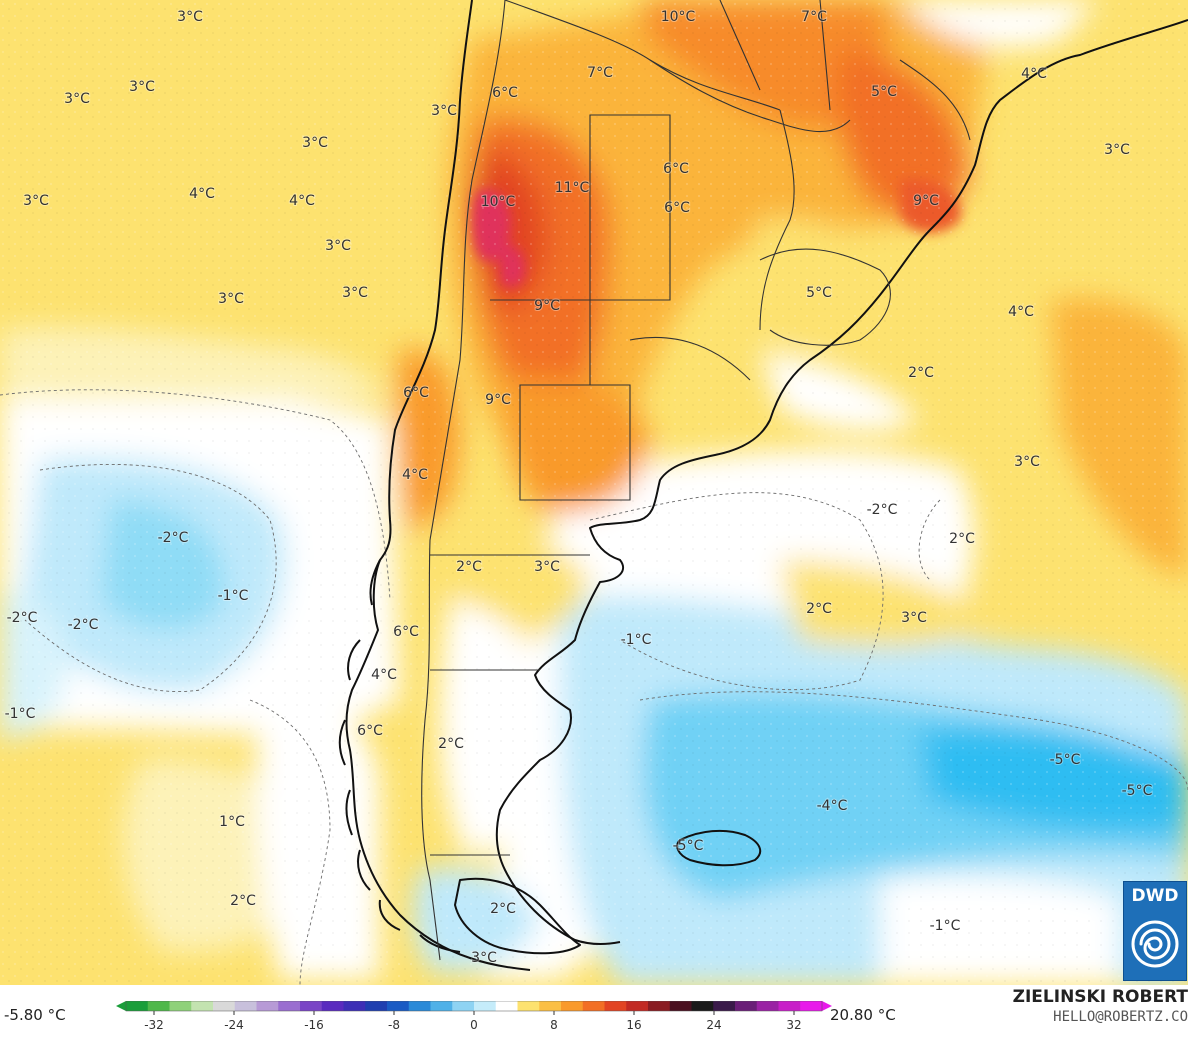 The image size is (1188, 1039). I want to click on color-scale-tick-label: 0, so click(474, 1025).